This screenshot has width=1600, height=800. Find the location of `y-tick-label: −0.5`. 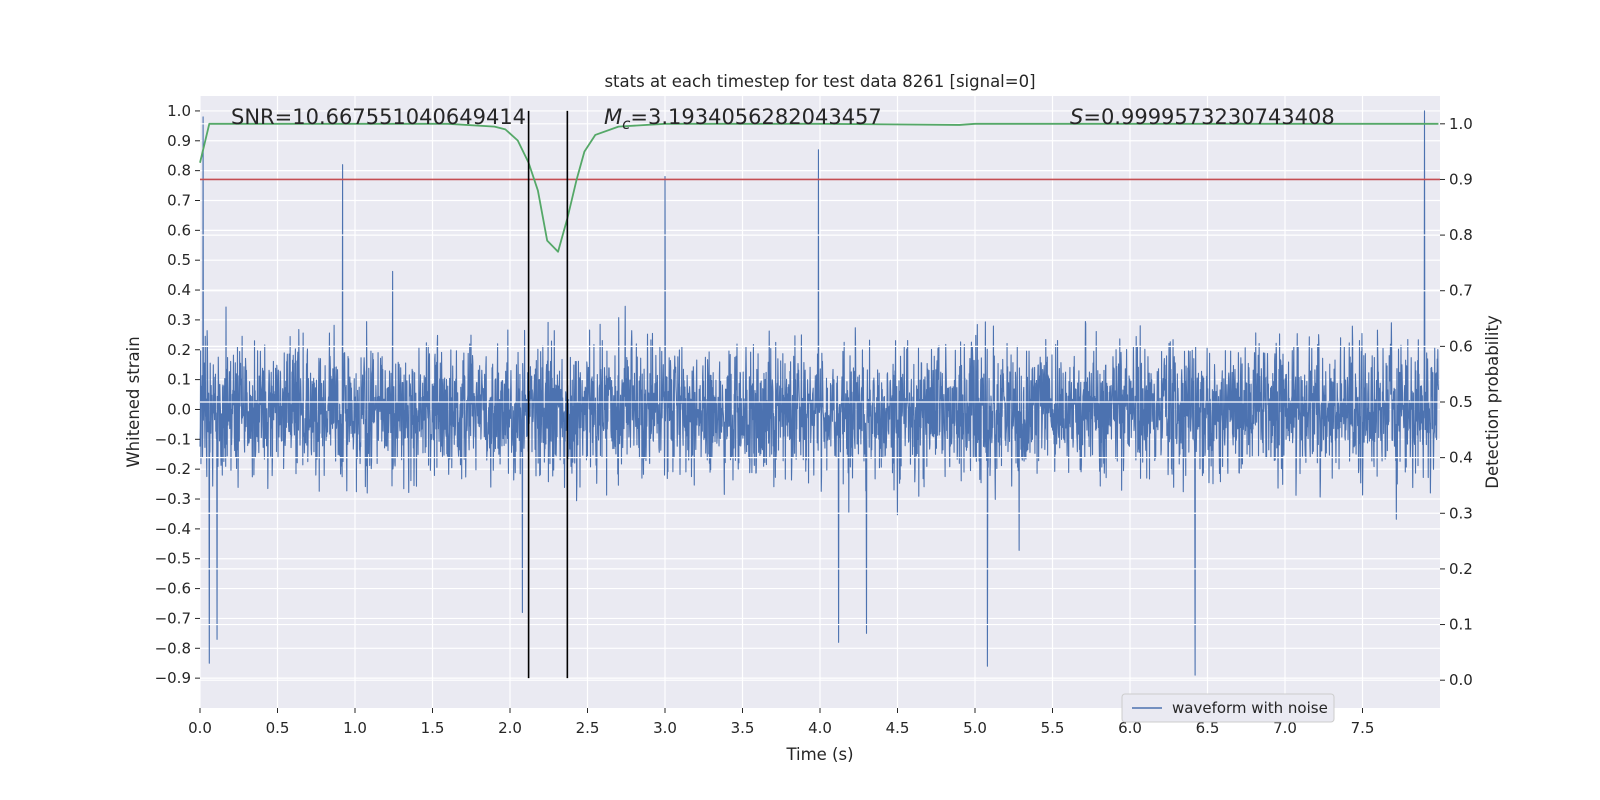

y-tick-label: −0.5 is located at coordinates (173, 559).